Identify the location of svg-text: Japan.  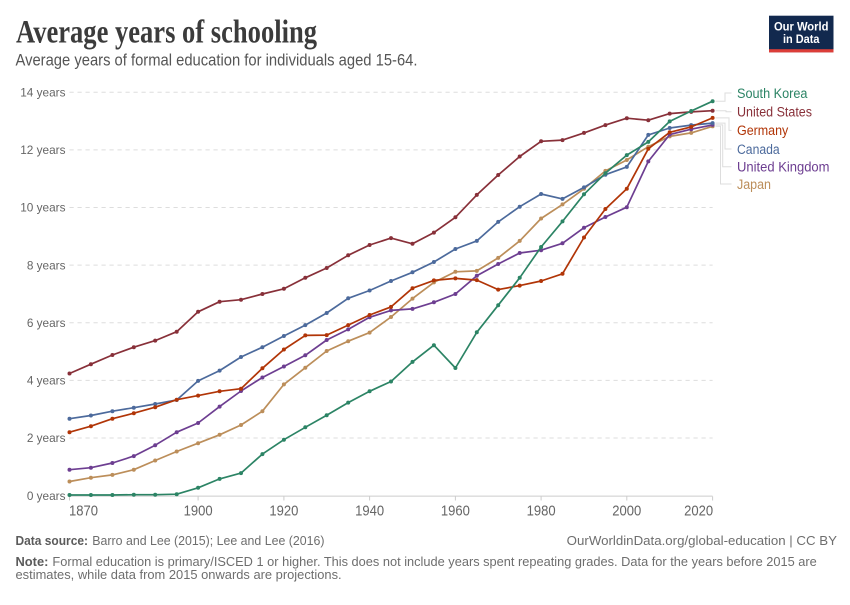
(754, 185).